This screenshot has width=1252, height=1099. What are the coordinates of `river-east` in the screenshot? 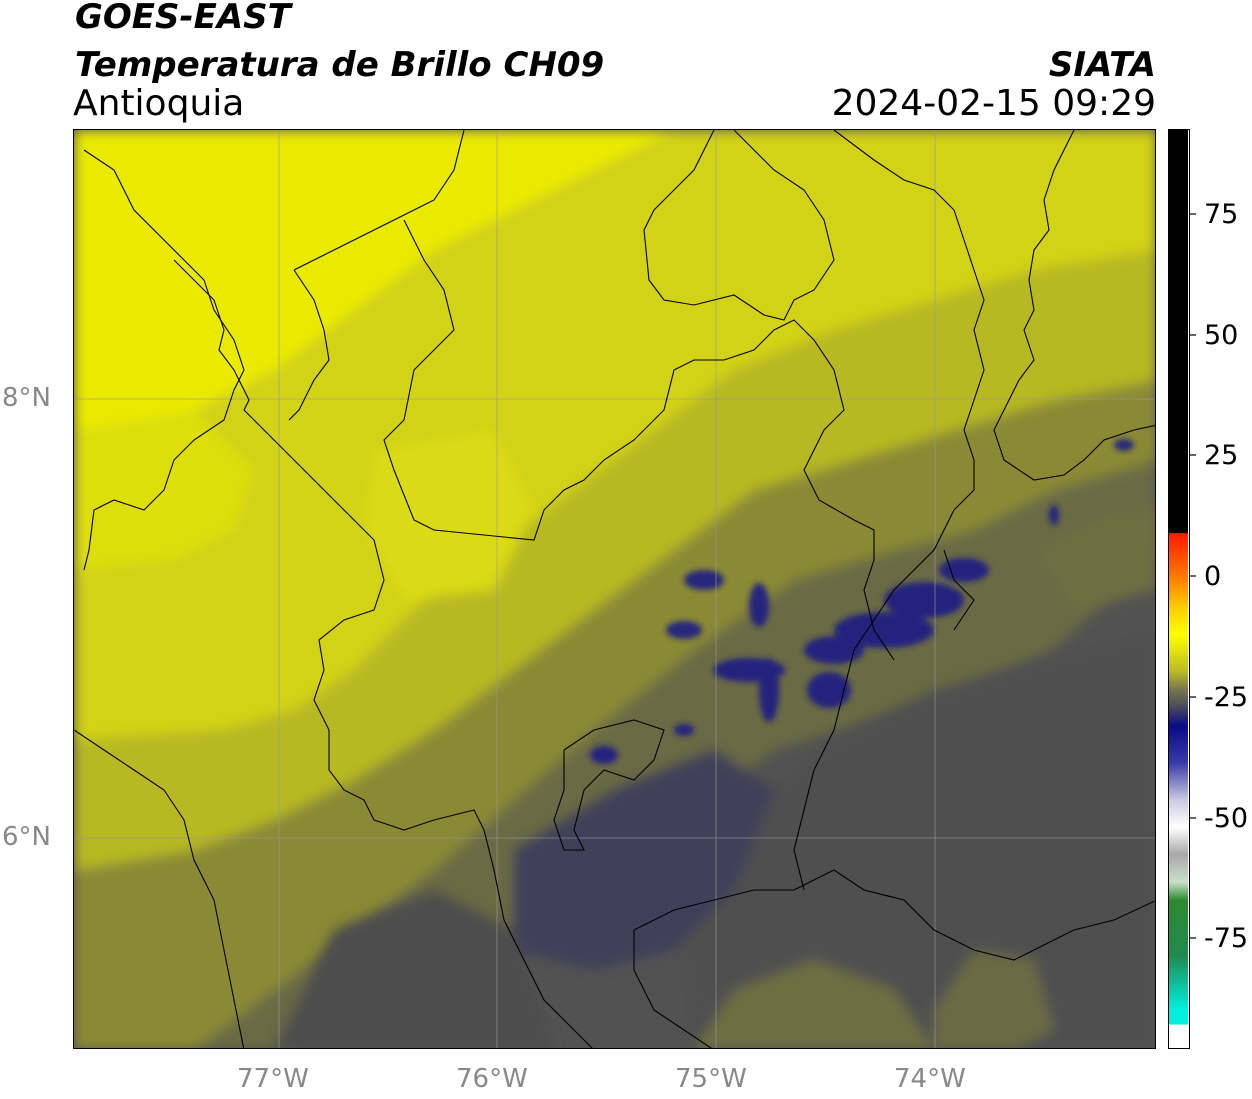 It's located at (1074, 305).